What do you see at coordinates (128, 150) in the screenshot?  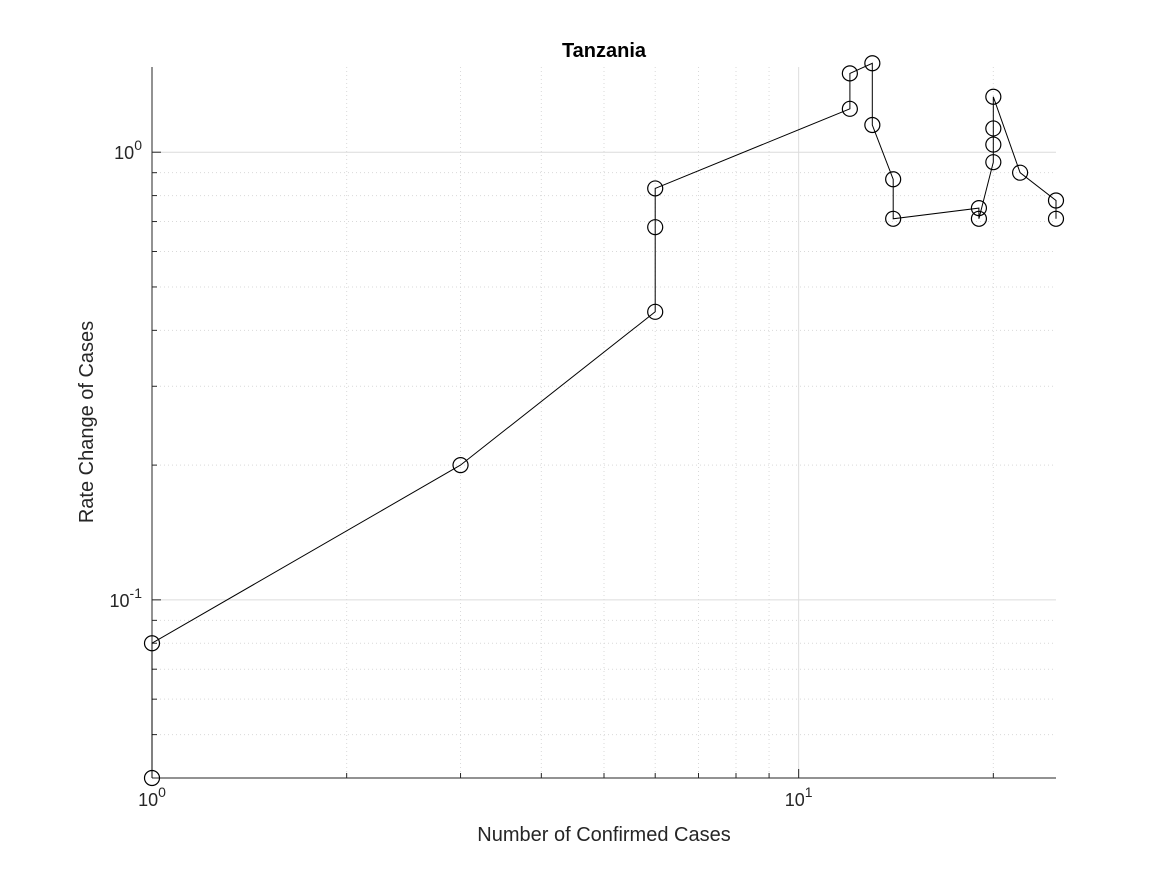 I see `y-tick-label: 10⁰` at bounding box center [128, 150].